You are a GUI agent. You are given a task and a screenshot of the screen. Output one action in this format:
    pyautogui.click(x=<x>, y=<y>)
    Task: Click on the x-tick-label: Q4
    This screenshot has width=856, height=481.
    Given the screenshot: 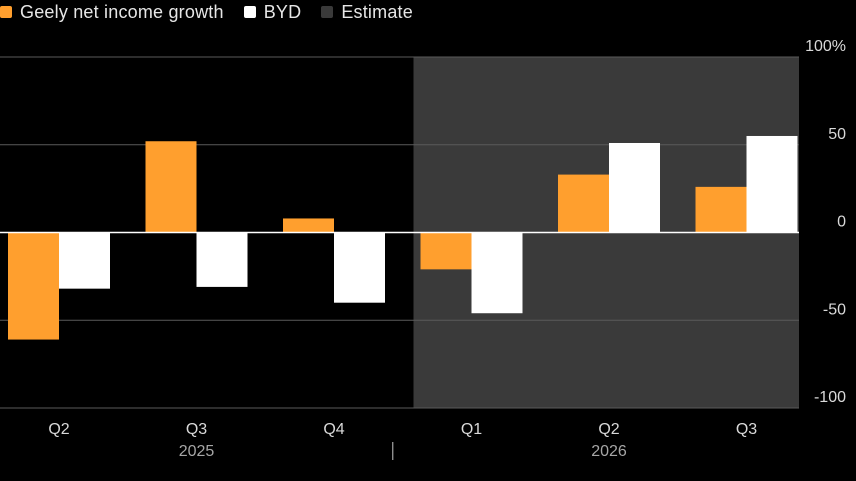 What is the action you would take?
    pyautogui.click(x=333, y=429)
    